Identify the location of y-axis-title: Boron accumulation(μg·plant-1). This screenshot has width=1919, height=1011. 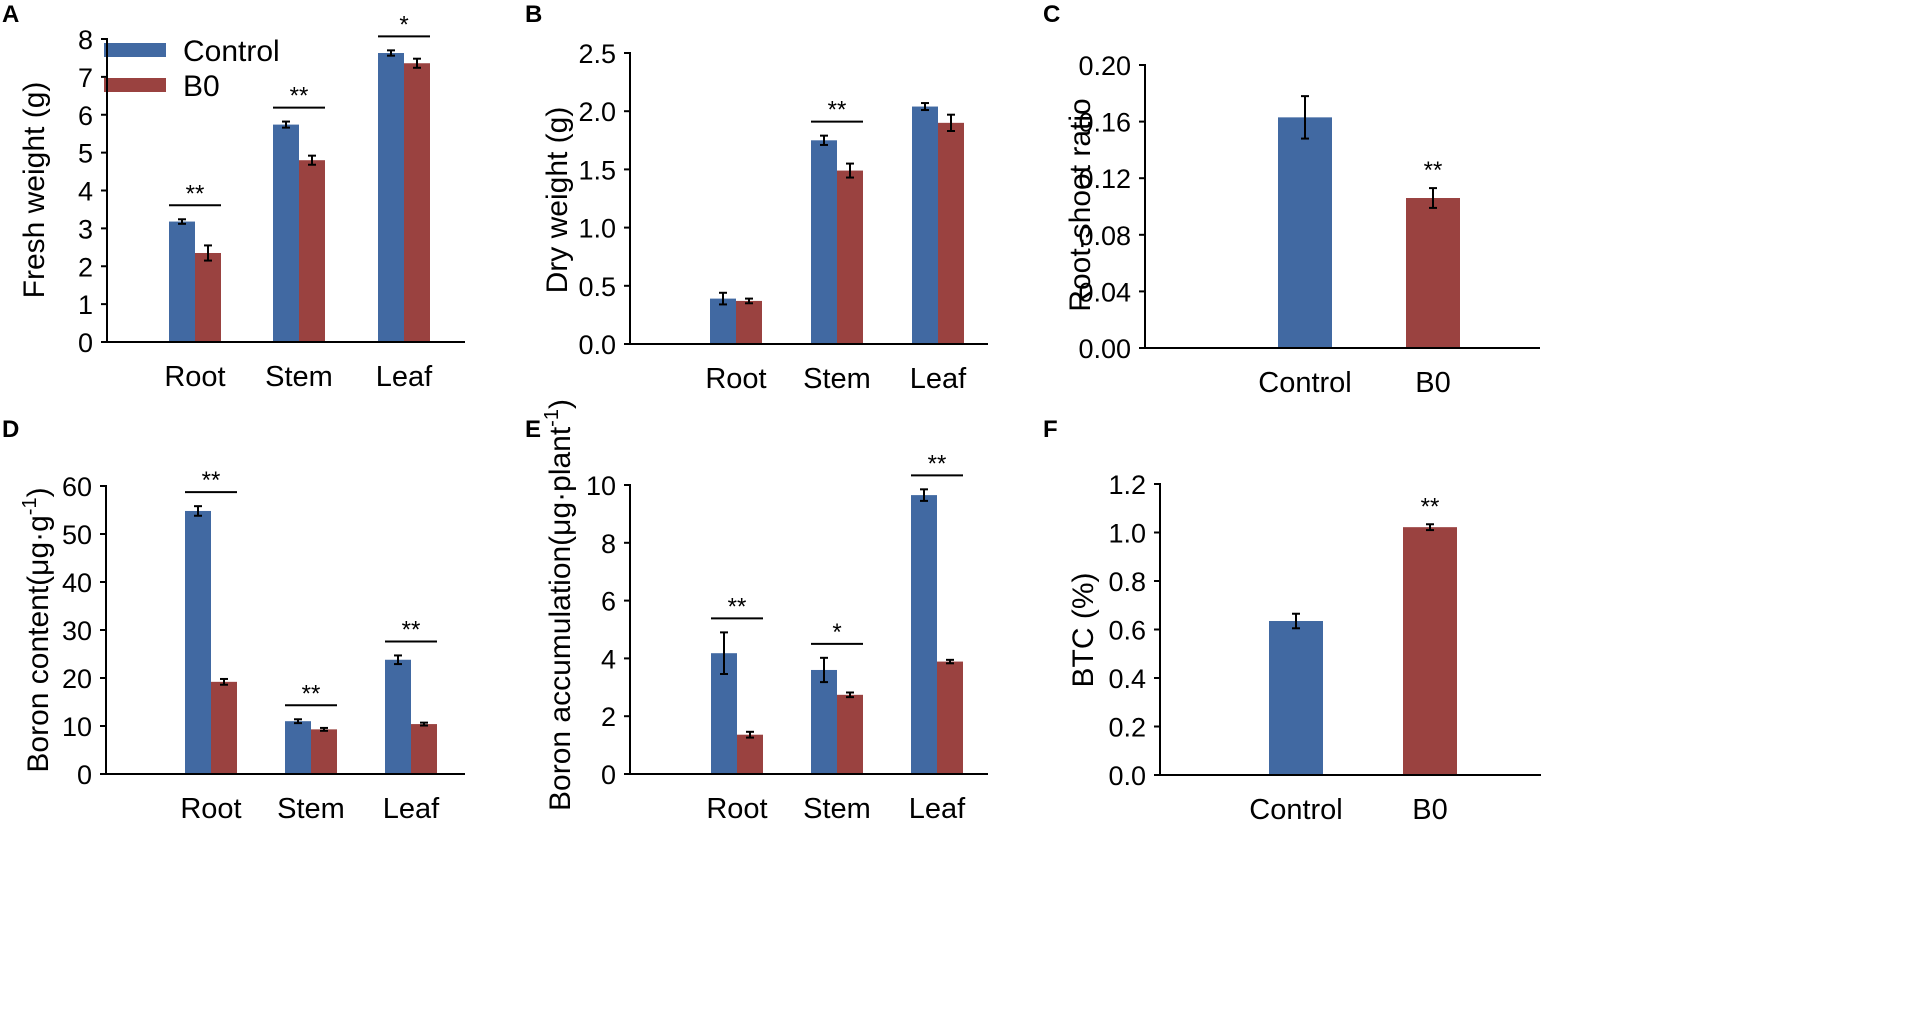
(559, 605).